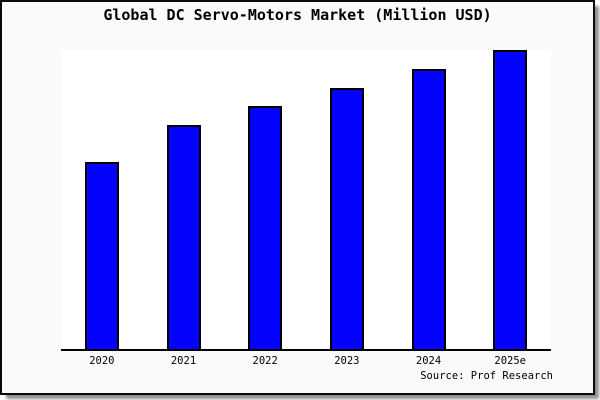 Image resolution: width=600 pixels, height=400 pixels. What do you see at coordinates (183, 361) in the screenshot?
I see `x-axis-label-2021: 2021` at bounding box center [183, 361].